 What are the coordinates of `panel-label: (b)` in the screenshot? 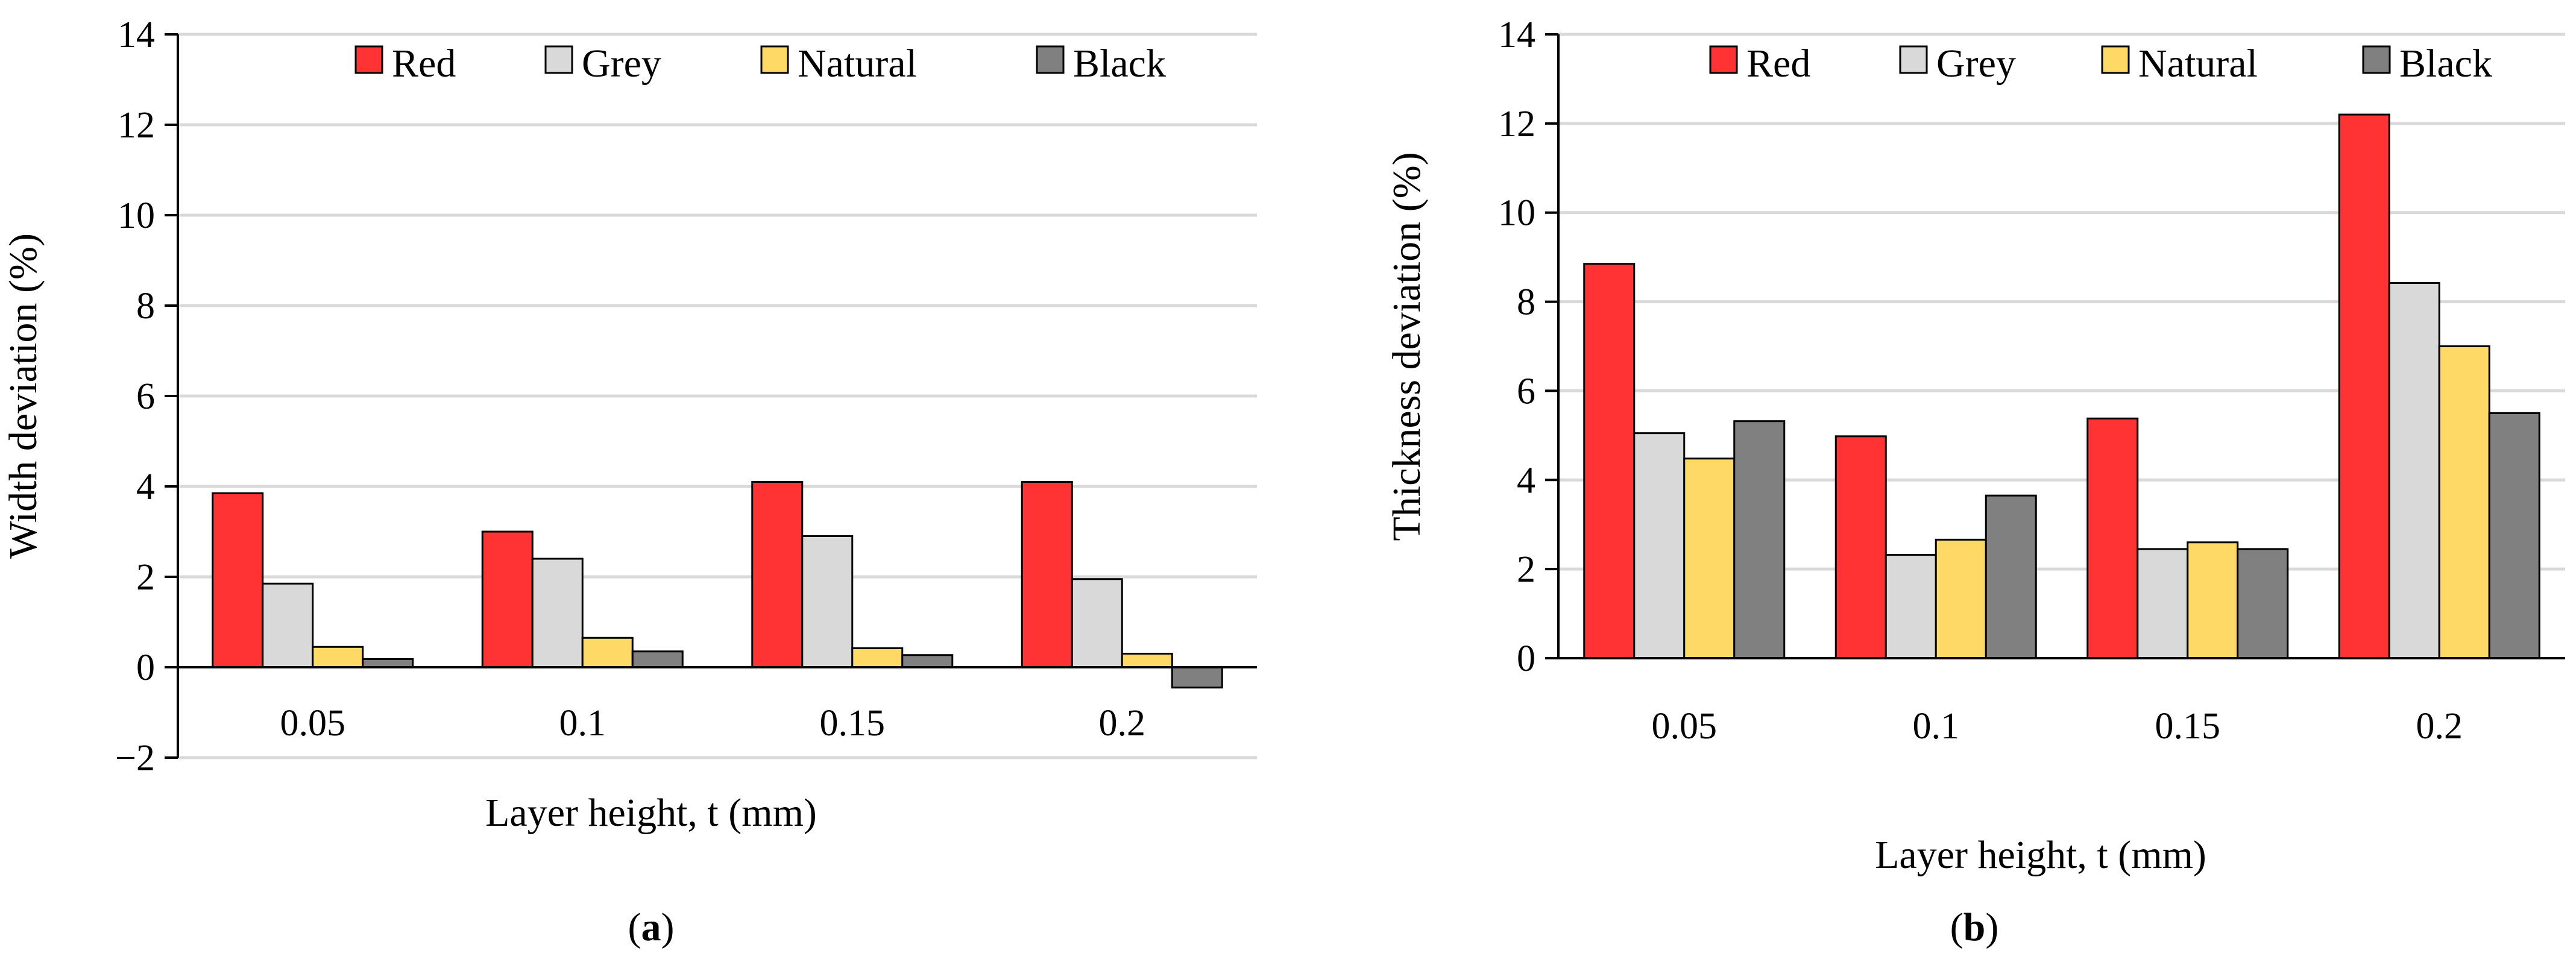 It's located at (1974, 927).